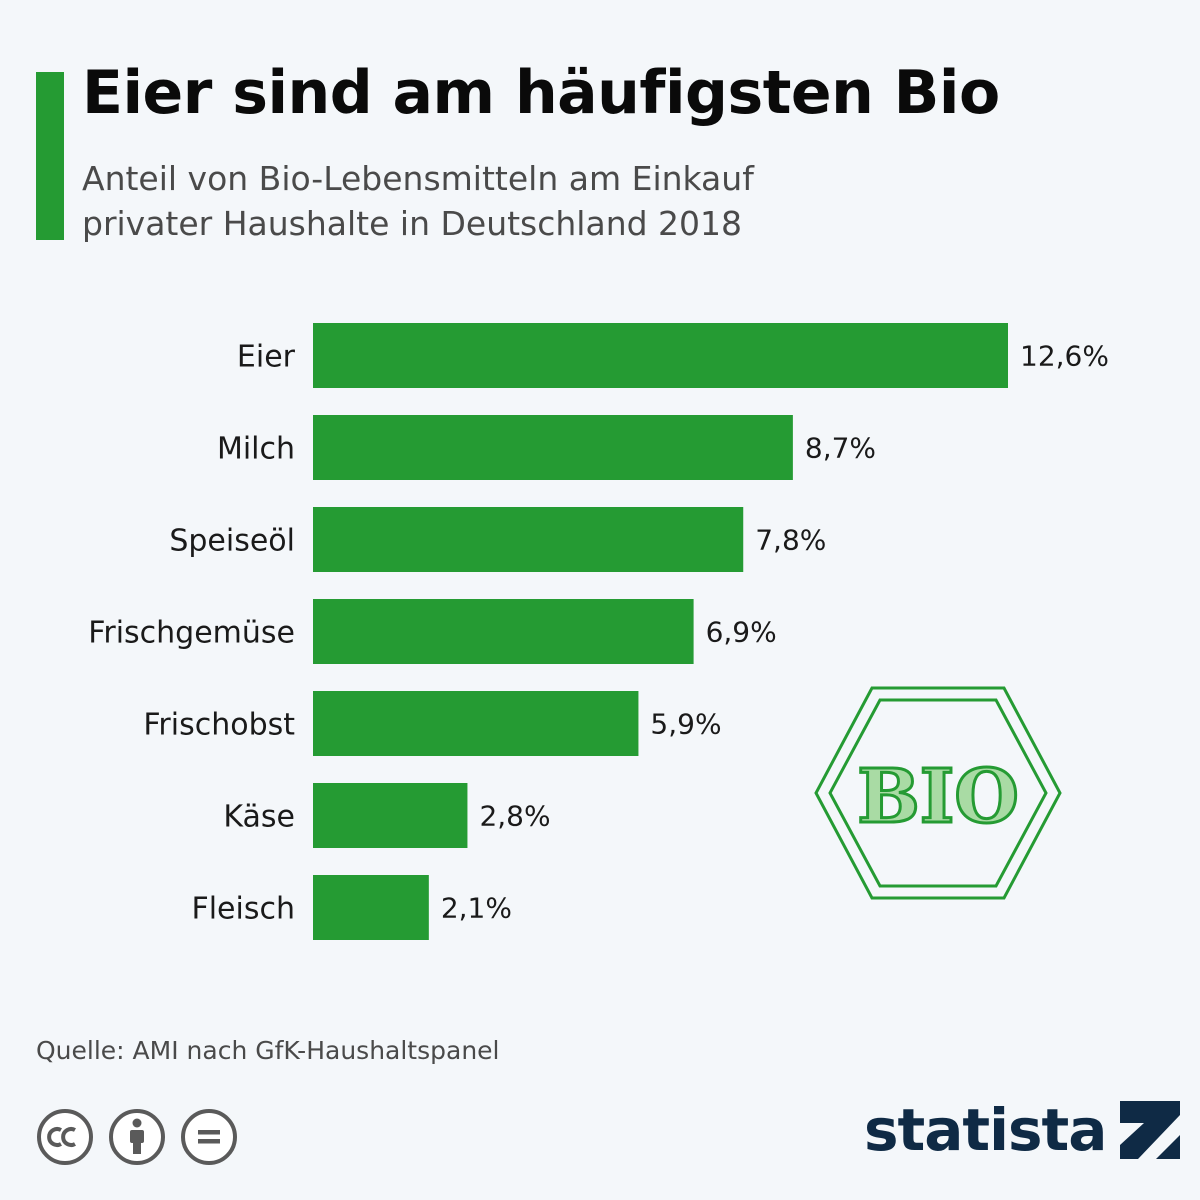  I want to click on category-label-1: Milch, so click(256, 449).